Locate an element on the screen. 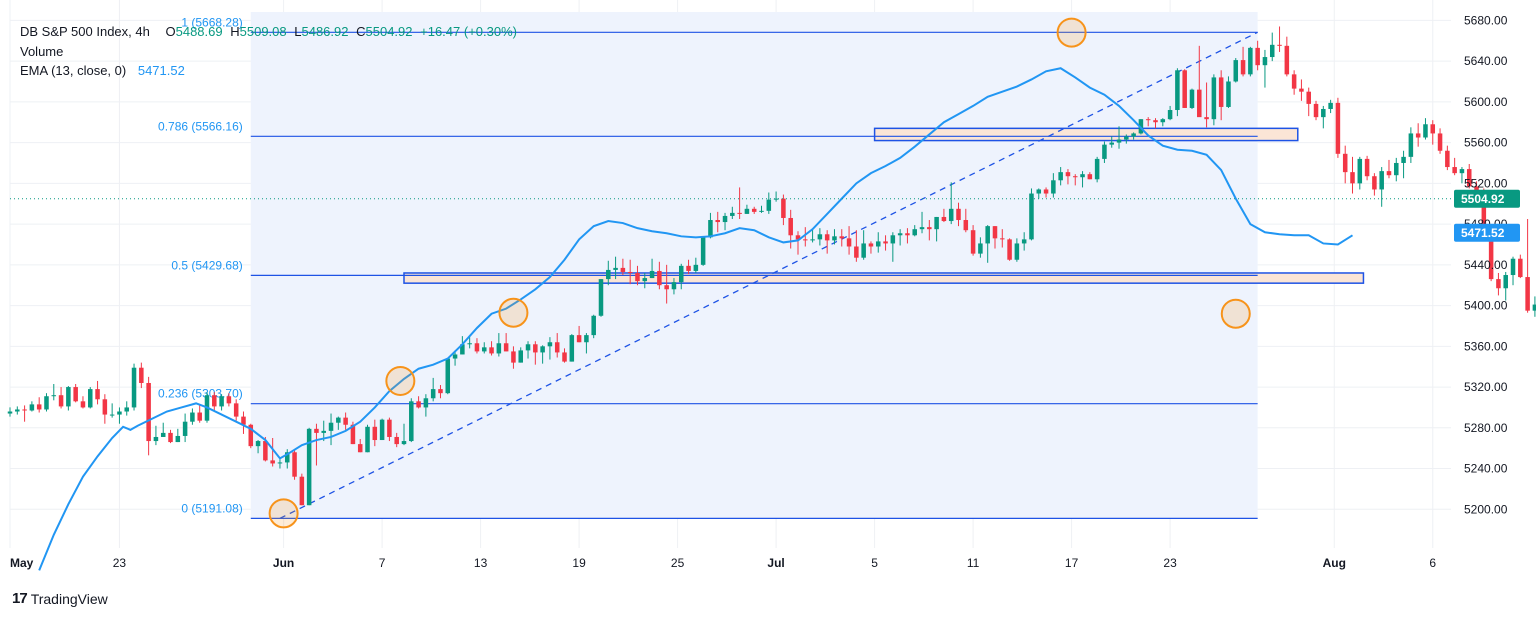 This screenshot has width=1536, height=619. time-tick-label: Jun is located at coordinates (283, 563).